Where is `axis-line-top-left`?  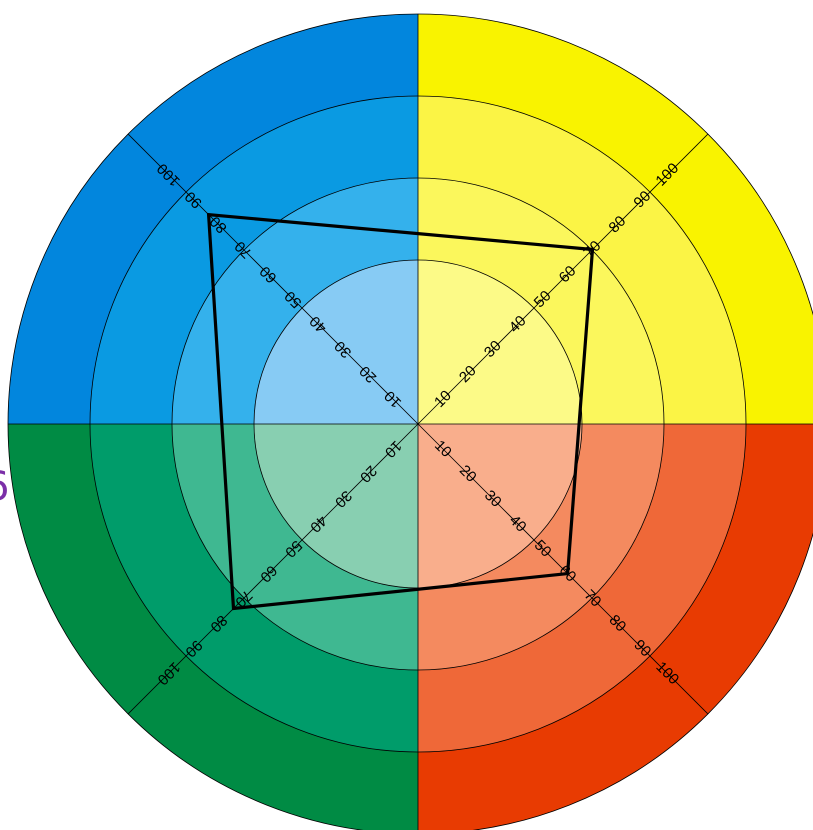
axis-line-top-left is located at coordinates (273, 279).